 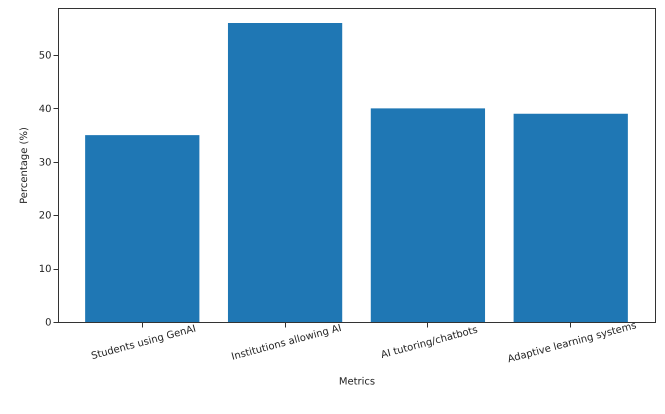 What do you see at coordinates (45, 109) in the screenshot?
I see `y-tick-label: 40` at bounding box center [45, 109].